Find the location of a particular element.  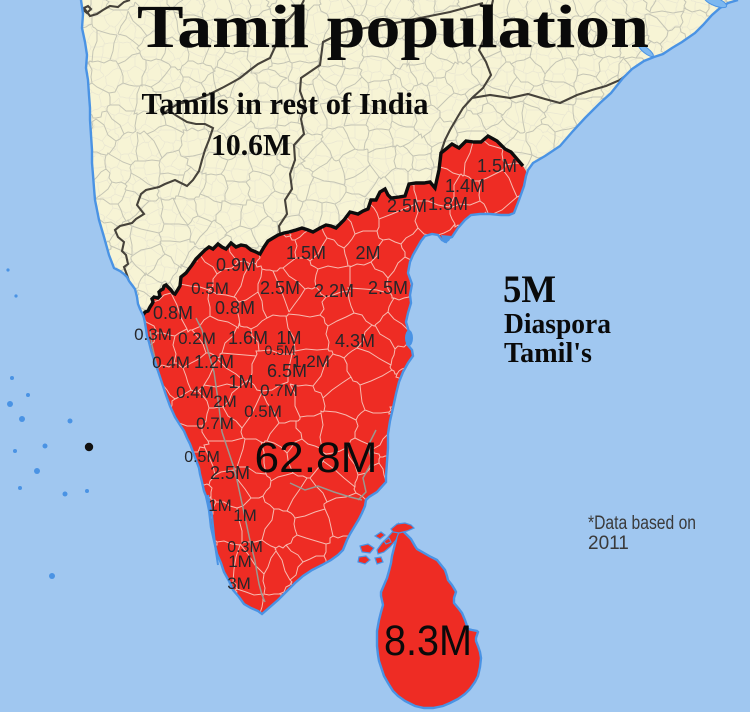

svg-text: 3M is located at coordinates (239, 583).